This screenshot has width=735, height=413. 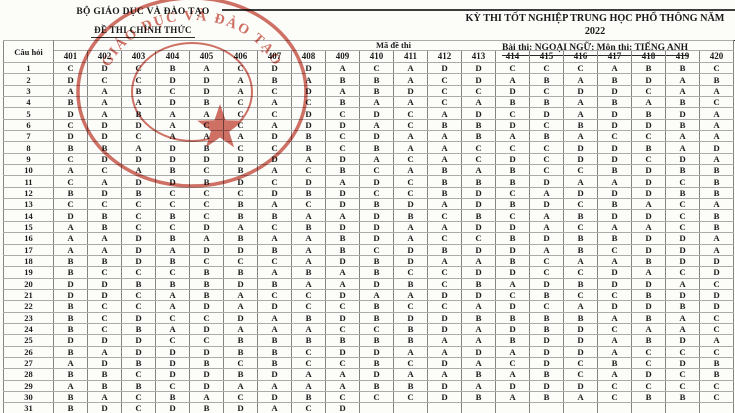 What do you see at coordinates (28, 261) in the screenshot?
I see `question-number-cell: 18` at bounding box center [28, 261].